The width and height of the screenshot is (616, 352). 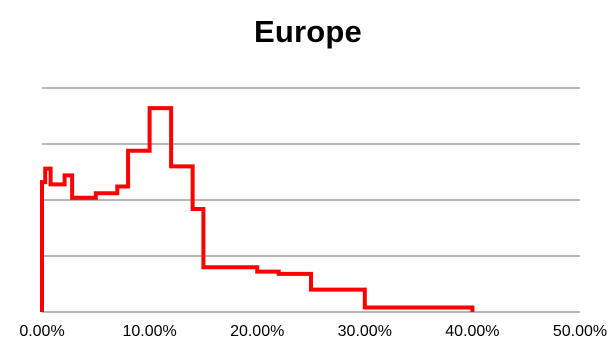 I want to click on x-tick-labels: 0.00% 10.00% 20.00% 30.00% 40.00% 50.00%, so click(x=313, y=331).